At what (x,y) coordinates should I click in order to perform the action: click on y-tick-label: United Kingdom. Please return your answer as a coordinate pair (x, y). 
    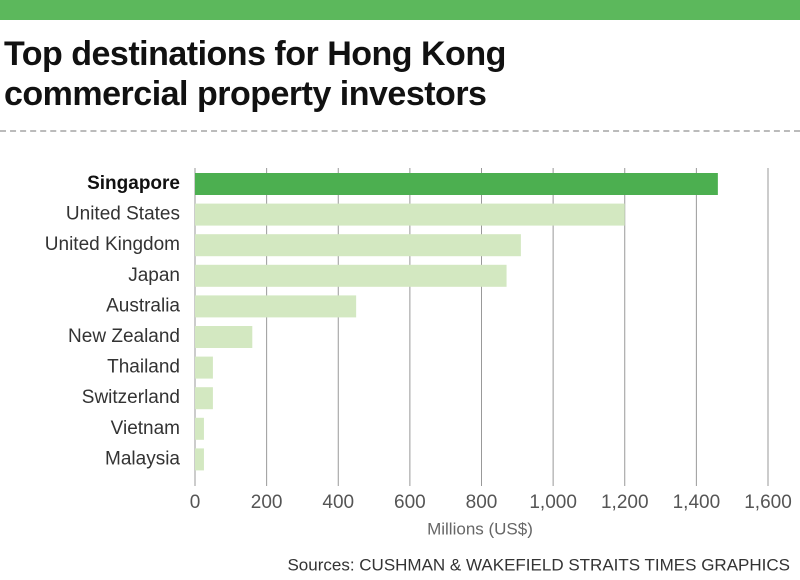
    Looking at the image, I should click on (112, 244).